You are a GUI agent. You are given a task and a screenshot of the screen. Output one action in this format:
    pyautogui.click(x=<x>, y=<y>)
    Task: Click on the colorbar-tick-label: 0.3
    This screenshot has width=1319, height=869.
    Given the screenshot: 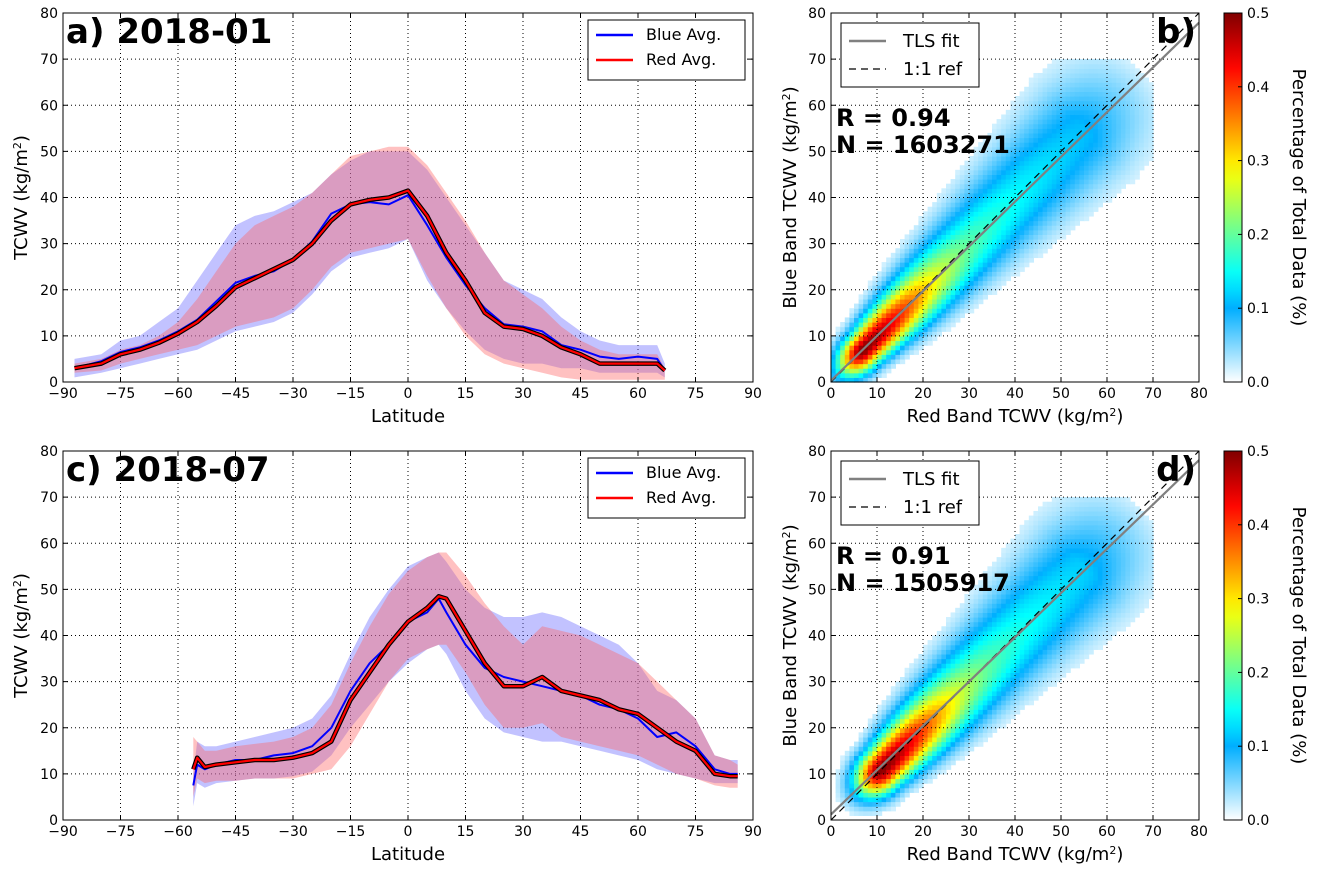 What is the action you would take?
    pyautogui.click(x=1258, y=162)
    